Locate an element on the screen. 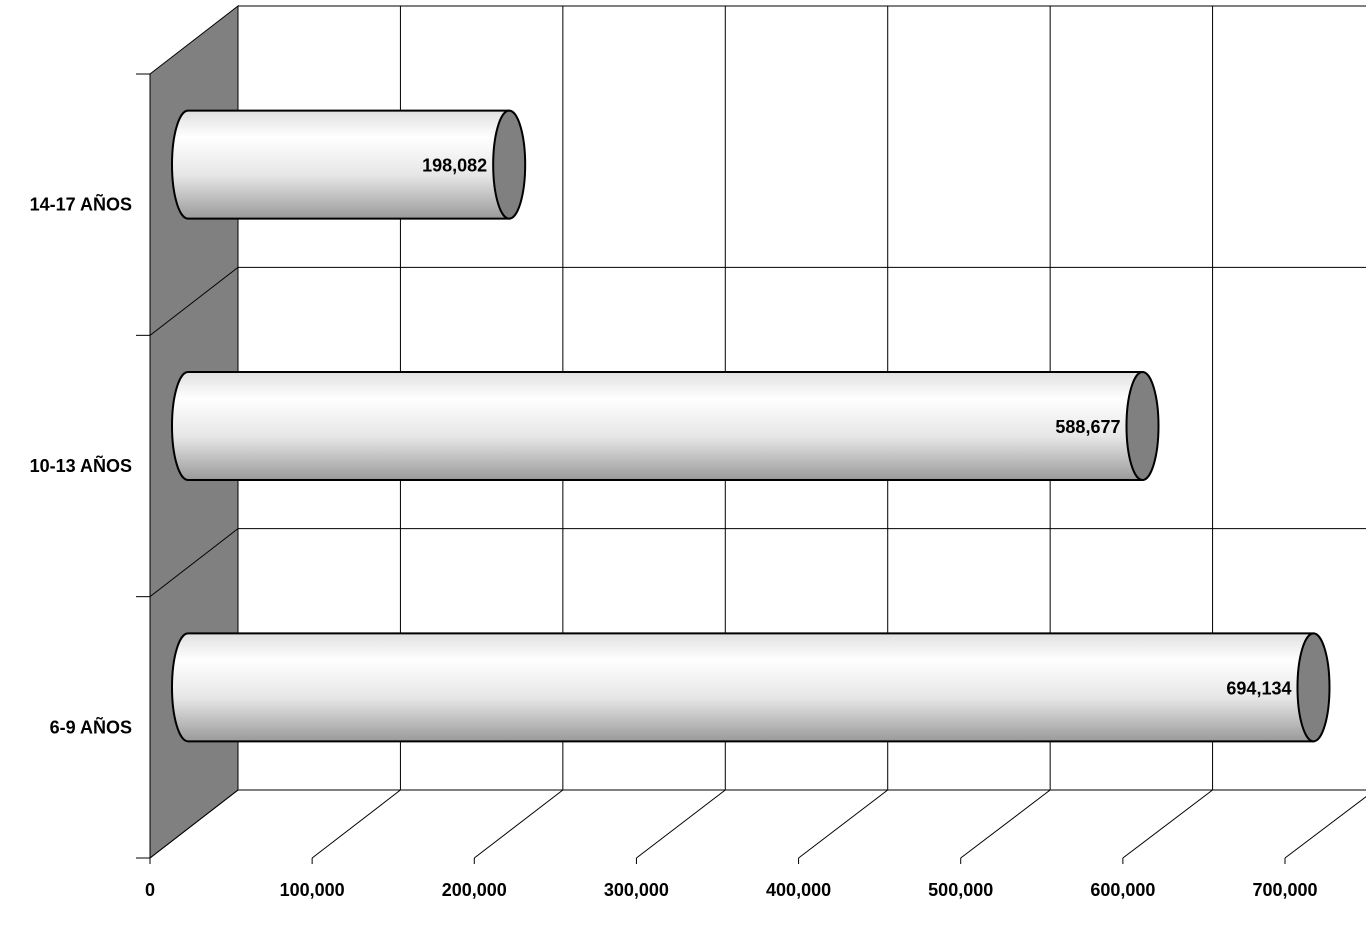 This screenshot has width=1366, height=938. bar-6-9 AÑOS: 694,134 is located at coordinates (751, 687).